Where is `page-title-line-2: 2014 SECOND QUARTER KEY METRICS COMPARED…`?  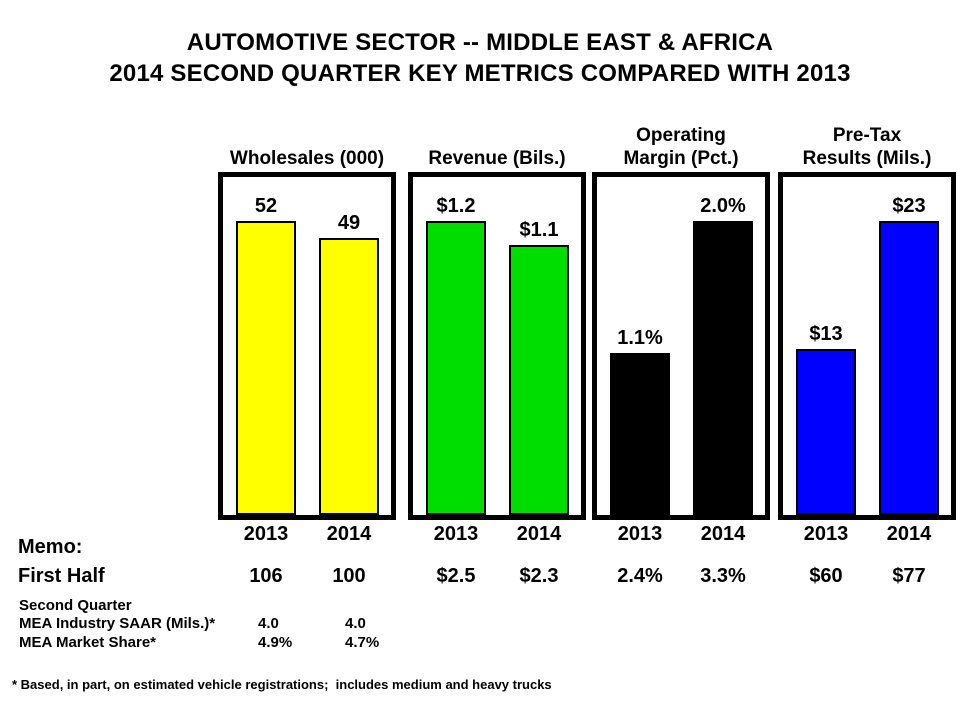 page-title-line-2: 2014 SECOND QUARTER KEY METRICS COMPARED… is located at coordinates (480, 73).